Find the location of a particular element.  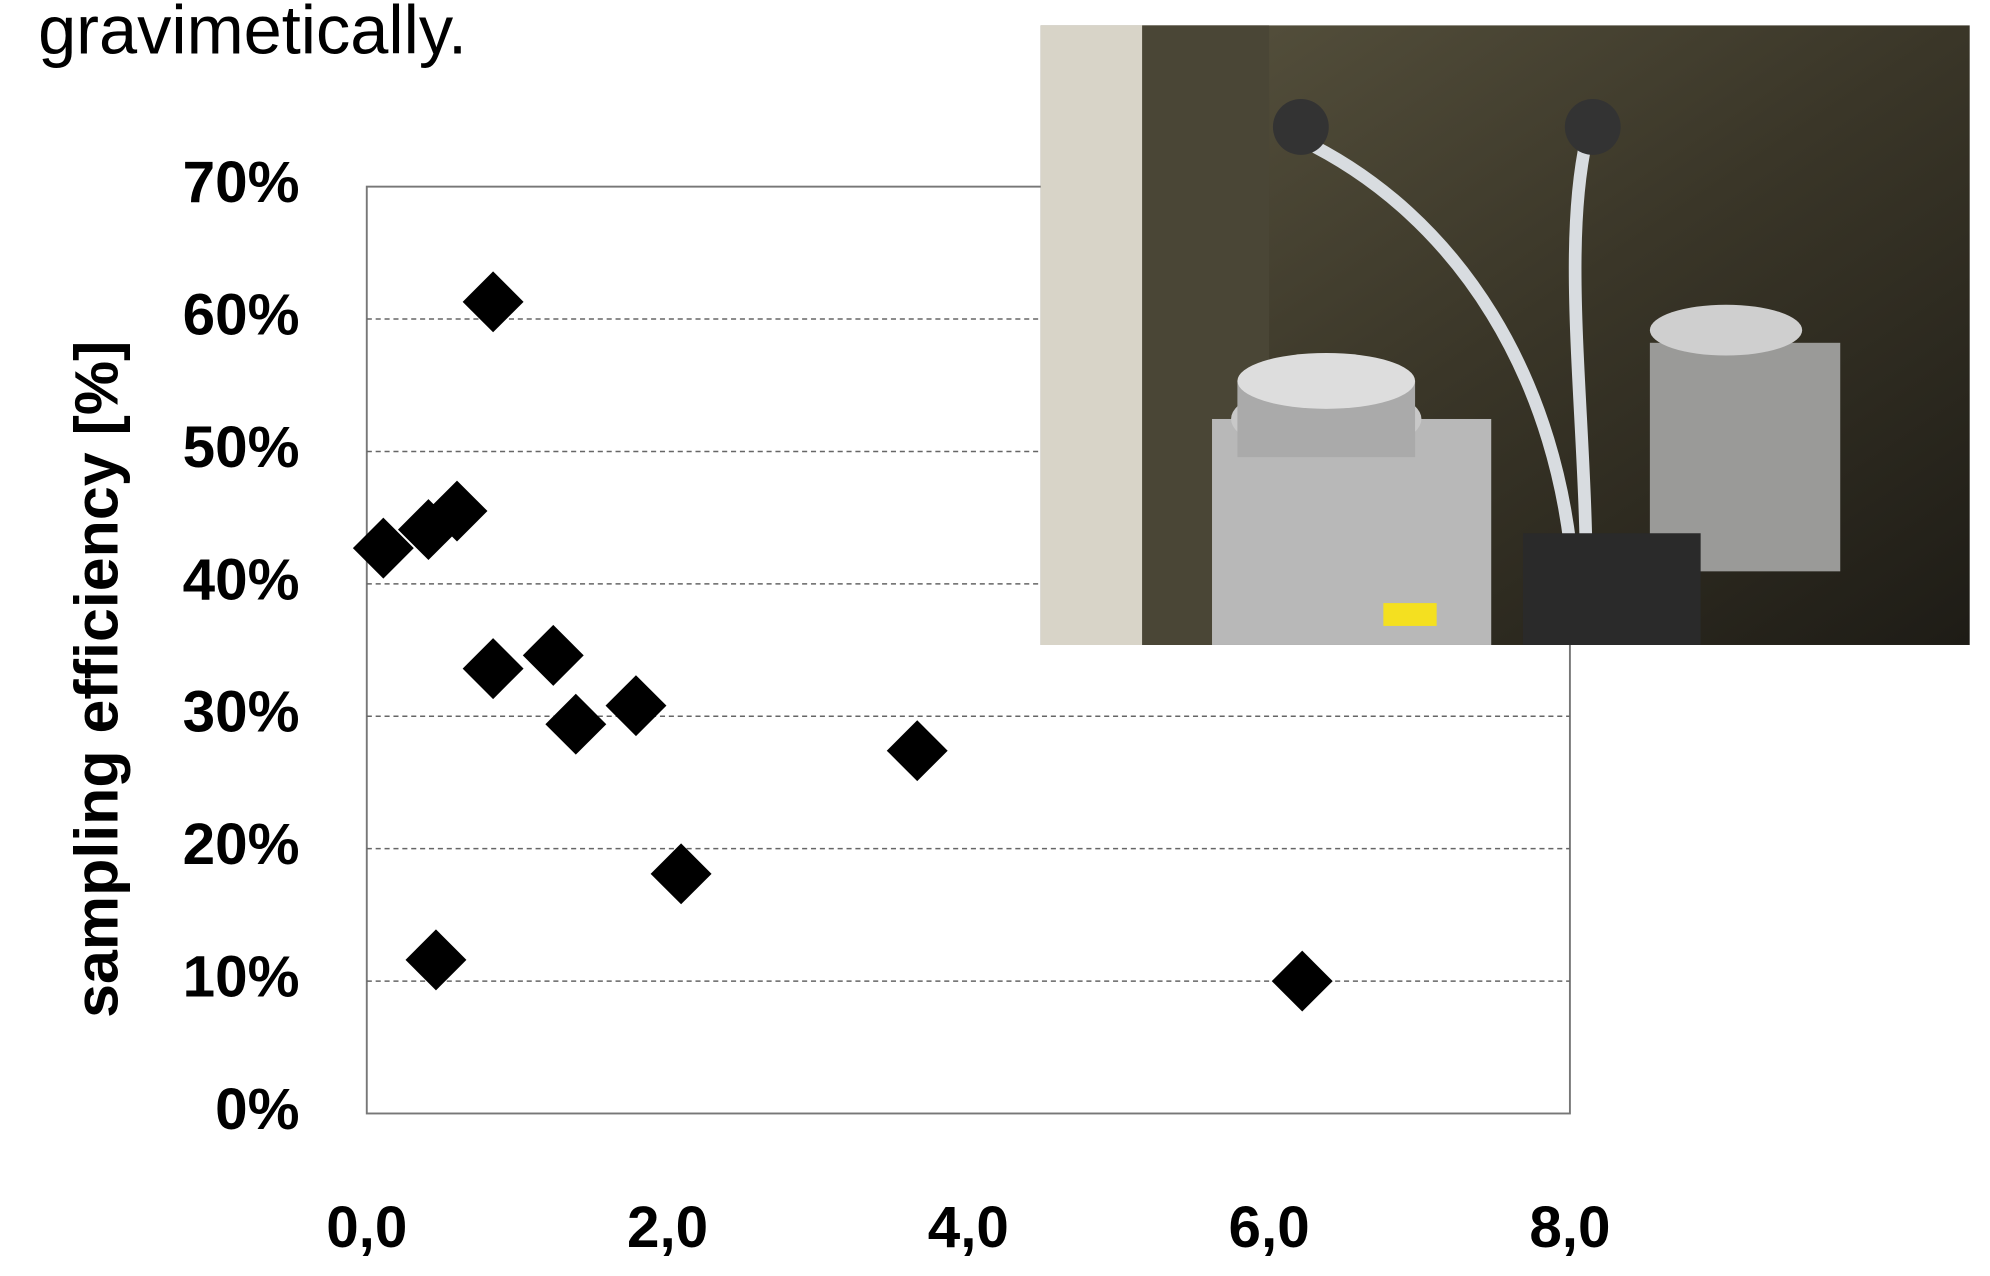

y-tick-label: 40% is located at coordinates (241, 579).